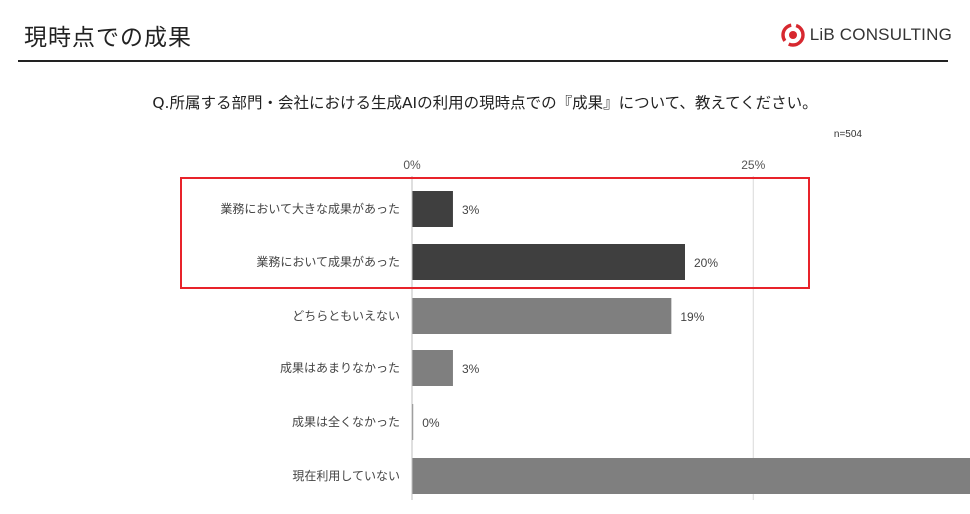 The height and width of the screenshot is (514, 970). Describe the element at coordinates (346, 421) in the screenshot. I see `category-label: 成果は全くなかった` at that location.